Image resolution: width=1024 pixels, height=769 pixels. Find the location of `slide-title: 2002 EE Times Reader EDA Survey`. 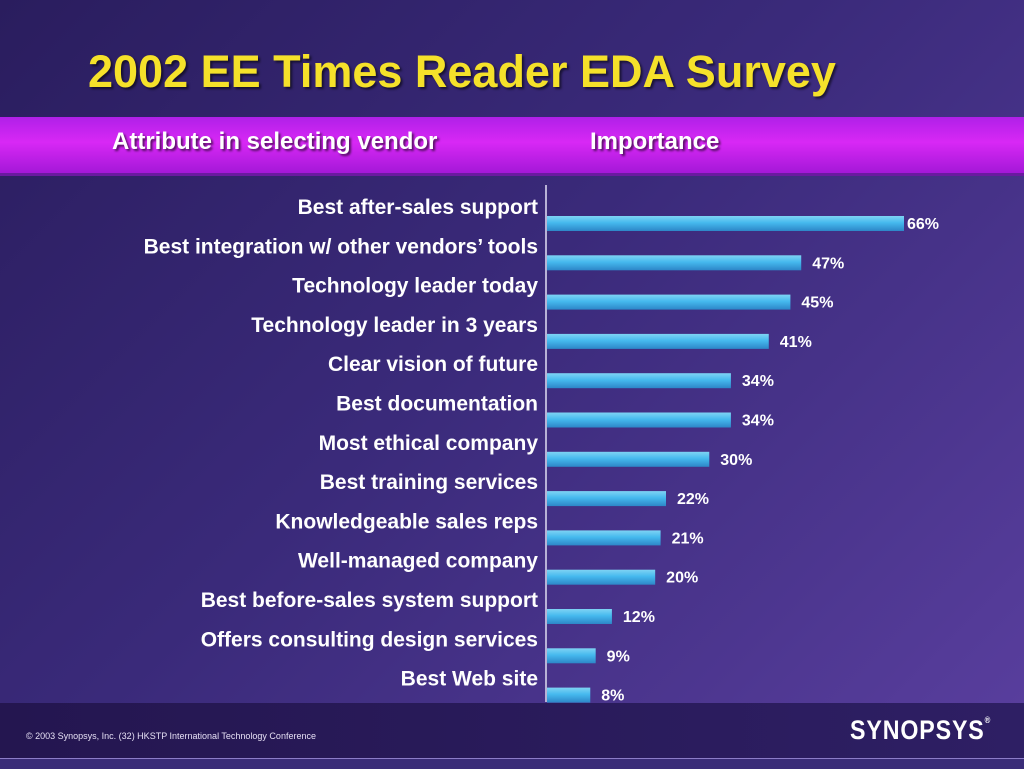

slide-title: 2002 EE Times Reader EDA Survey is located at coordinates (462, 71).